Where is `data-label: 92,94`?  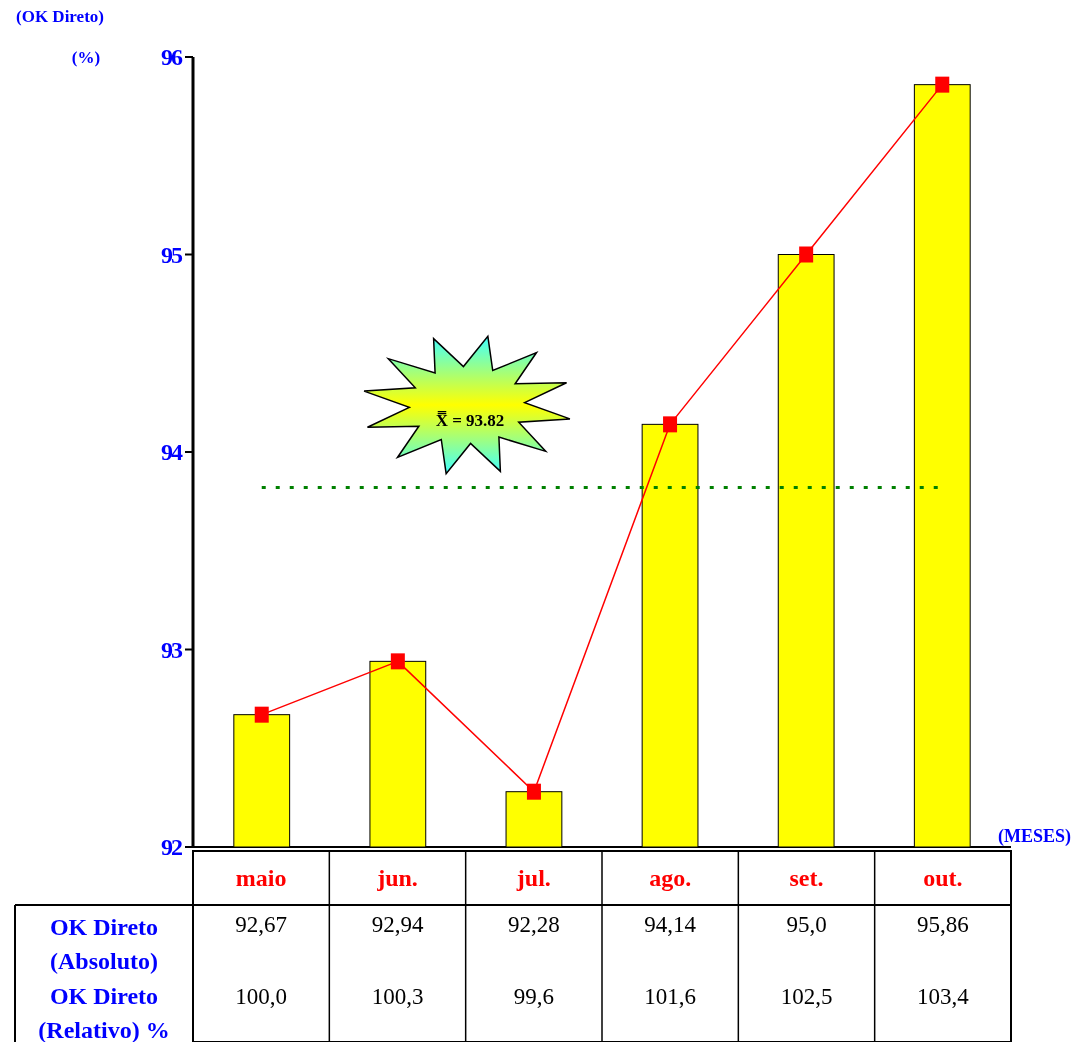 data-label: 92,94 is located at coordinates (397, 924).